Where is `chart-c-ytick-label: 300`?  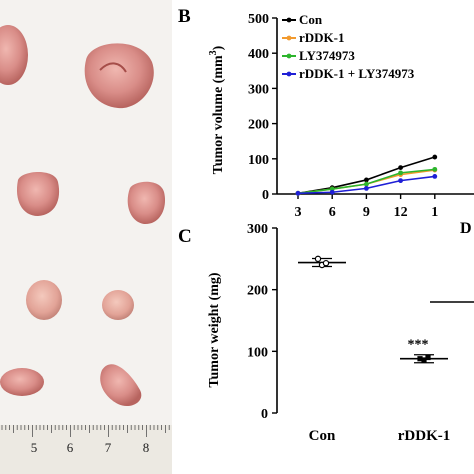
chart-c-ytick-label: 300 is located at coordinates (257, 229).